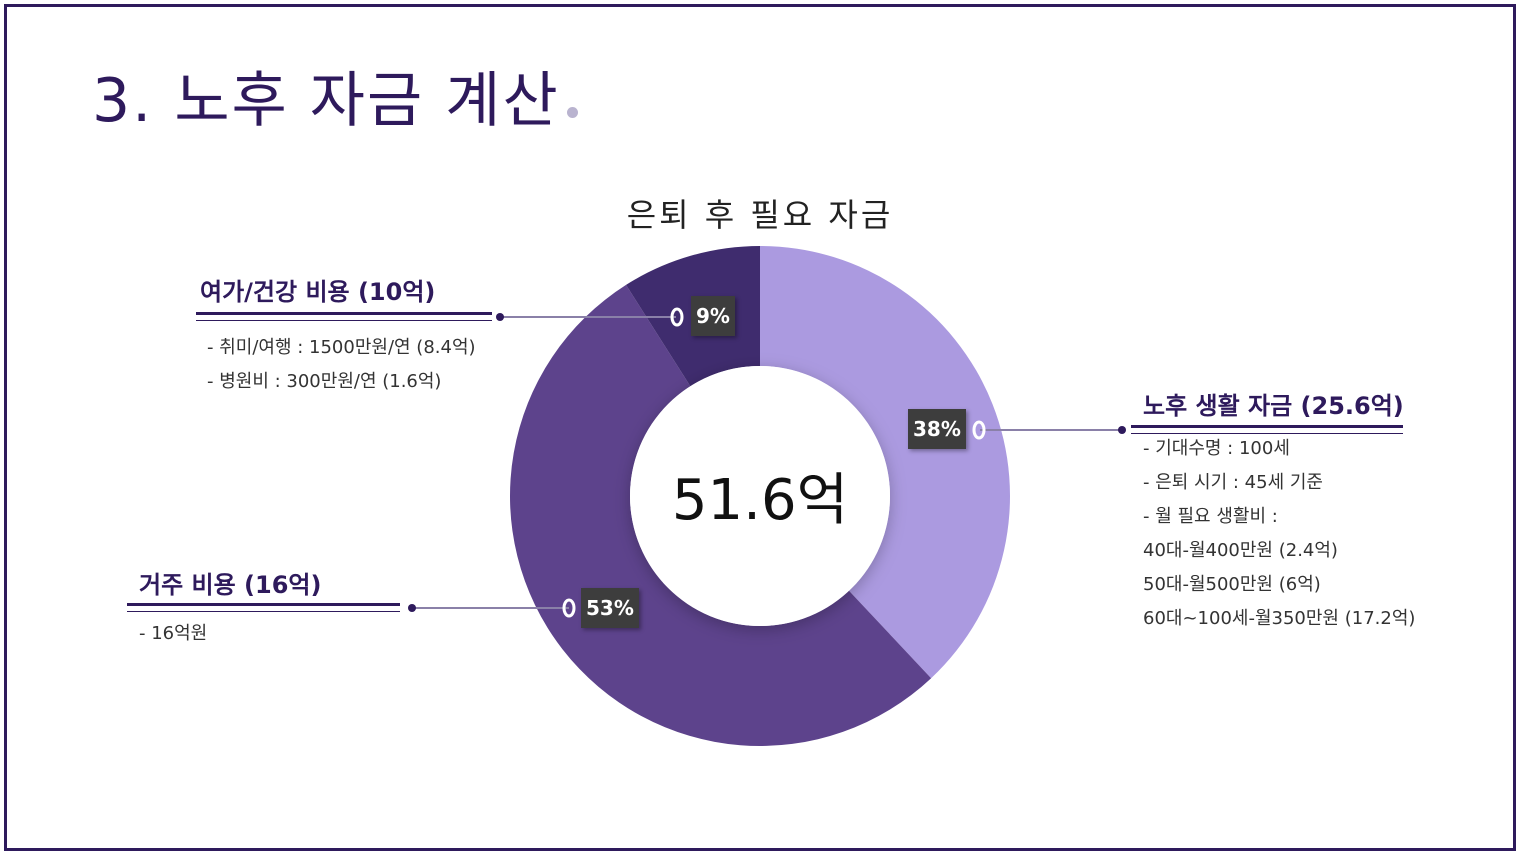  Describe the element at coordinates (324, 381) in the screenshot. I see `leisure-detail-line: - 병원비 : 300만원/연 (1.6억)` at that location.